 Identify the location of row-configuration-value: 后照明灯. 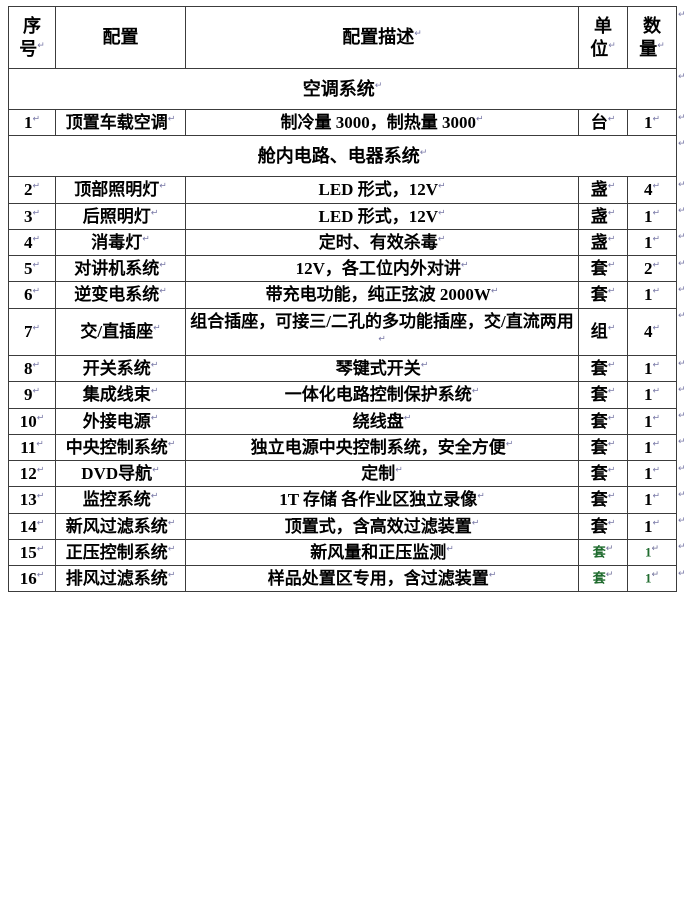
(116, 216).